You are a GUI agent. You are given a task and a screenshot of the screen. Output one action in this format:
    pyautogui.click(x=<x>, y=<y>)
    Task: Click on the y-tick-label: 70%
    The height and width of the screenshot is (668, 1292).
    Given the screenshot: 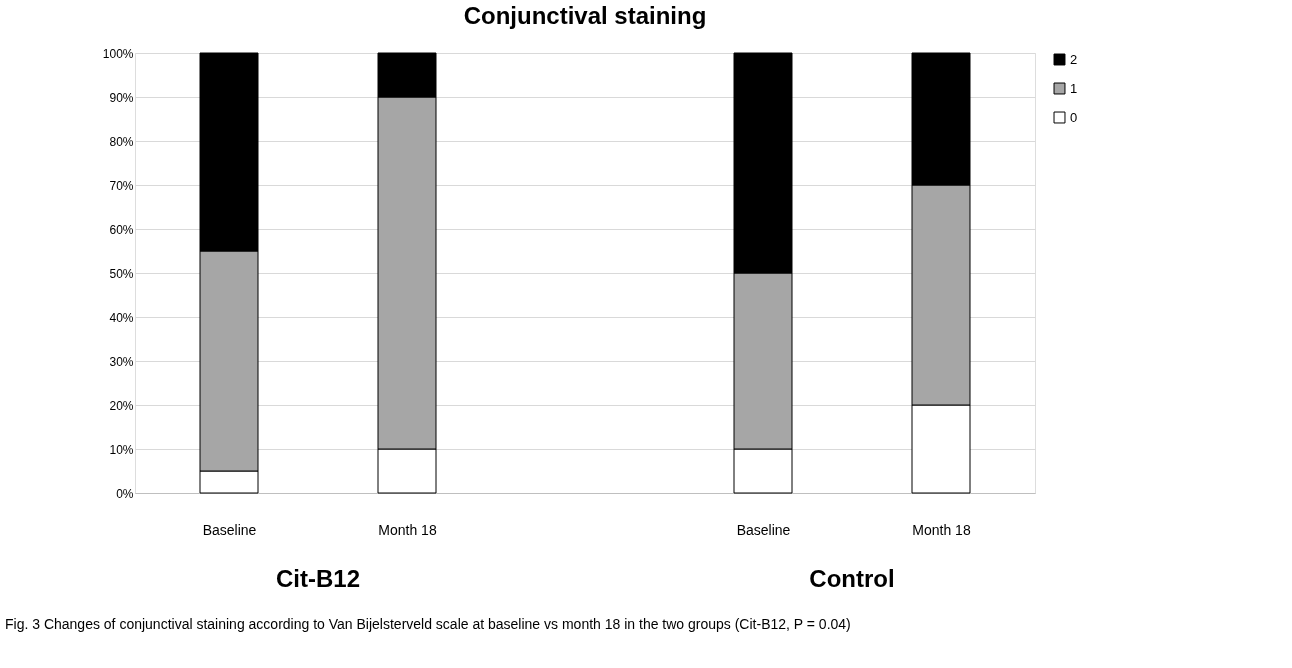 What is the action you would take?
    pyautogui.click(x=121, y=185)
    